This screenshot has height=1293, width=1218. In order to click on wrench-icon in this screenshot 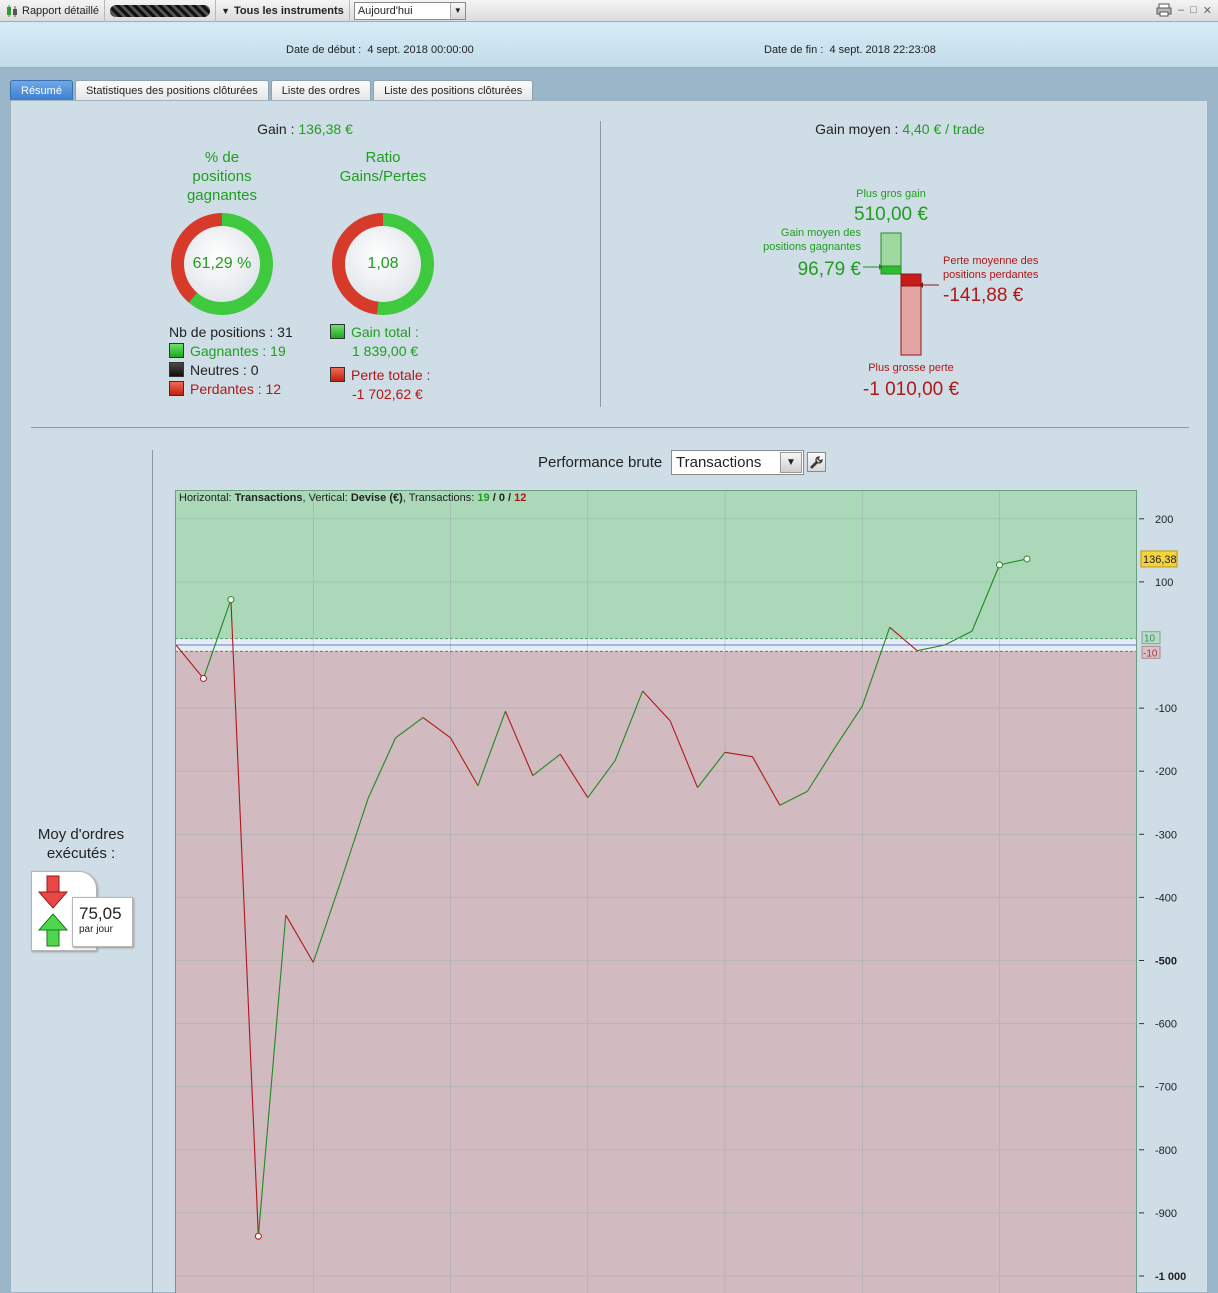, I will do `click(816, 462)`.